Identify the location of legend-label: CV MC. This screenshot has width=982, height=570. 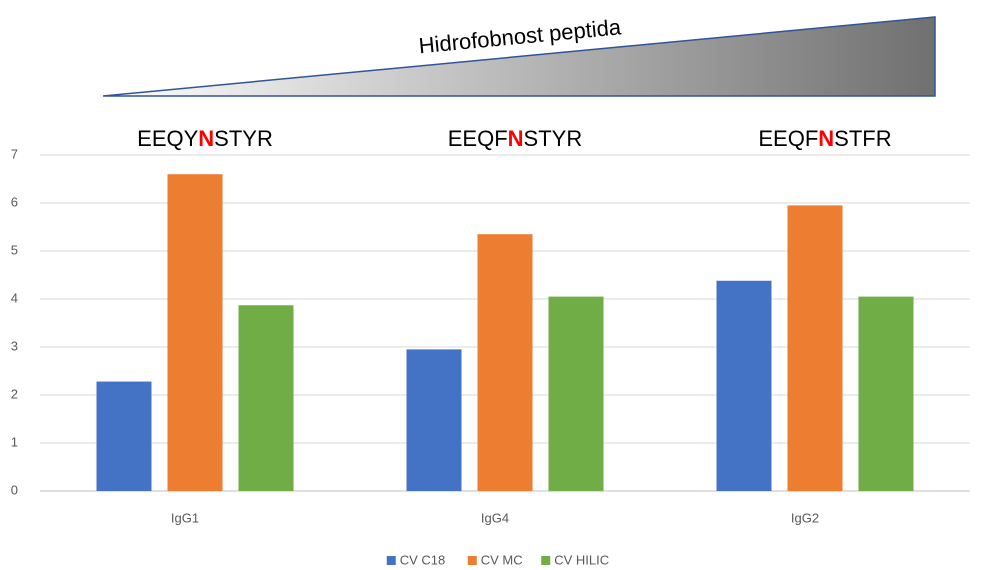
(502, 559).